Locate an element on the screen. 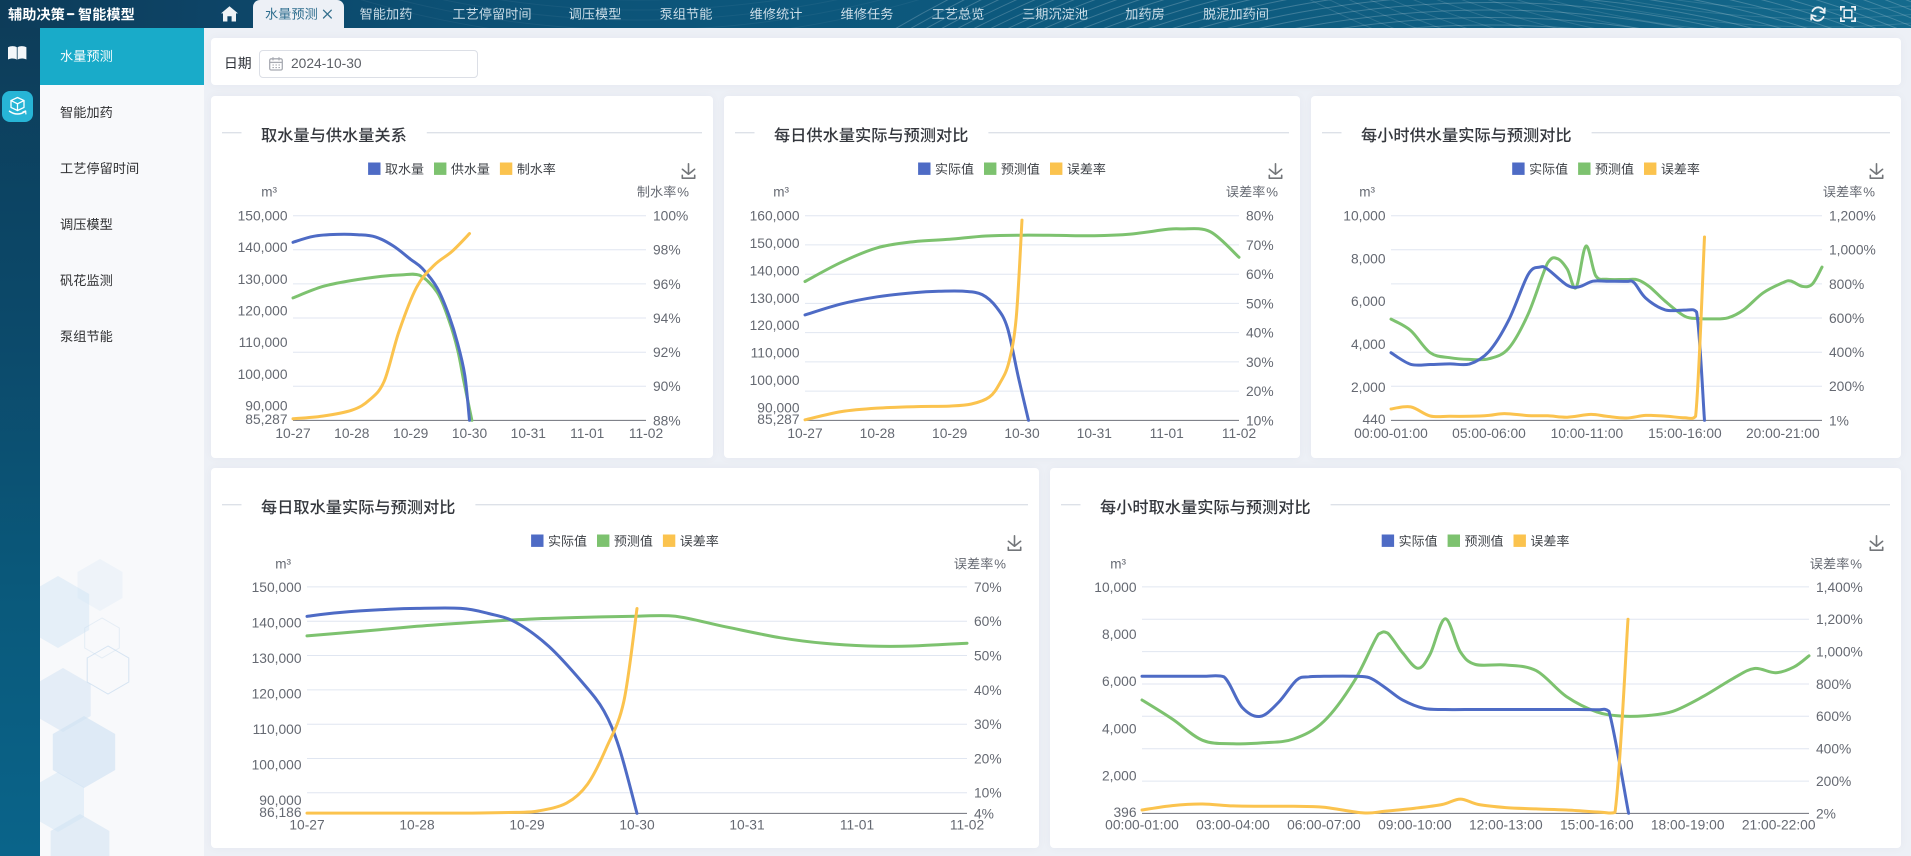  svg-text: 00:00-01:00 is located at coordinates (1391, 433).